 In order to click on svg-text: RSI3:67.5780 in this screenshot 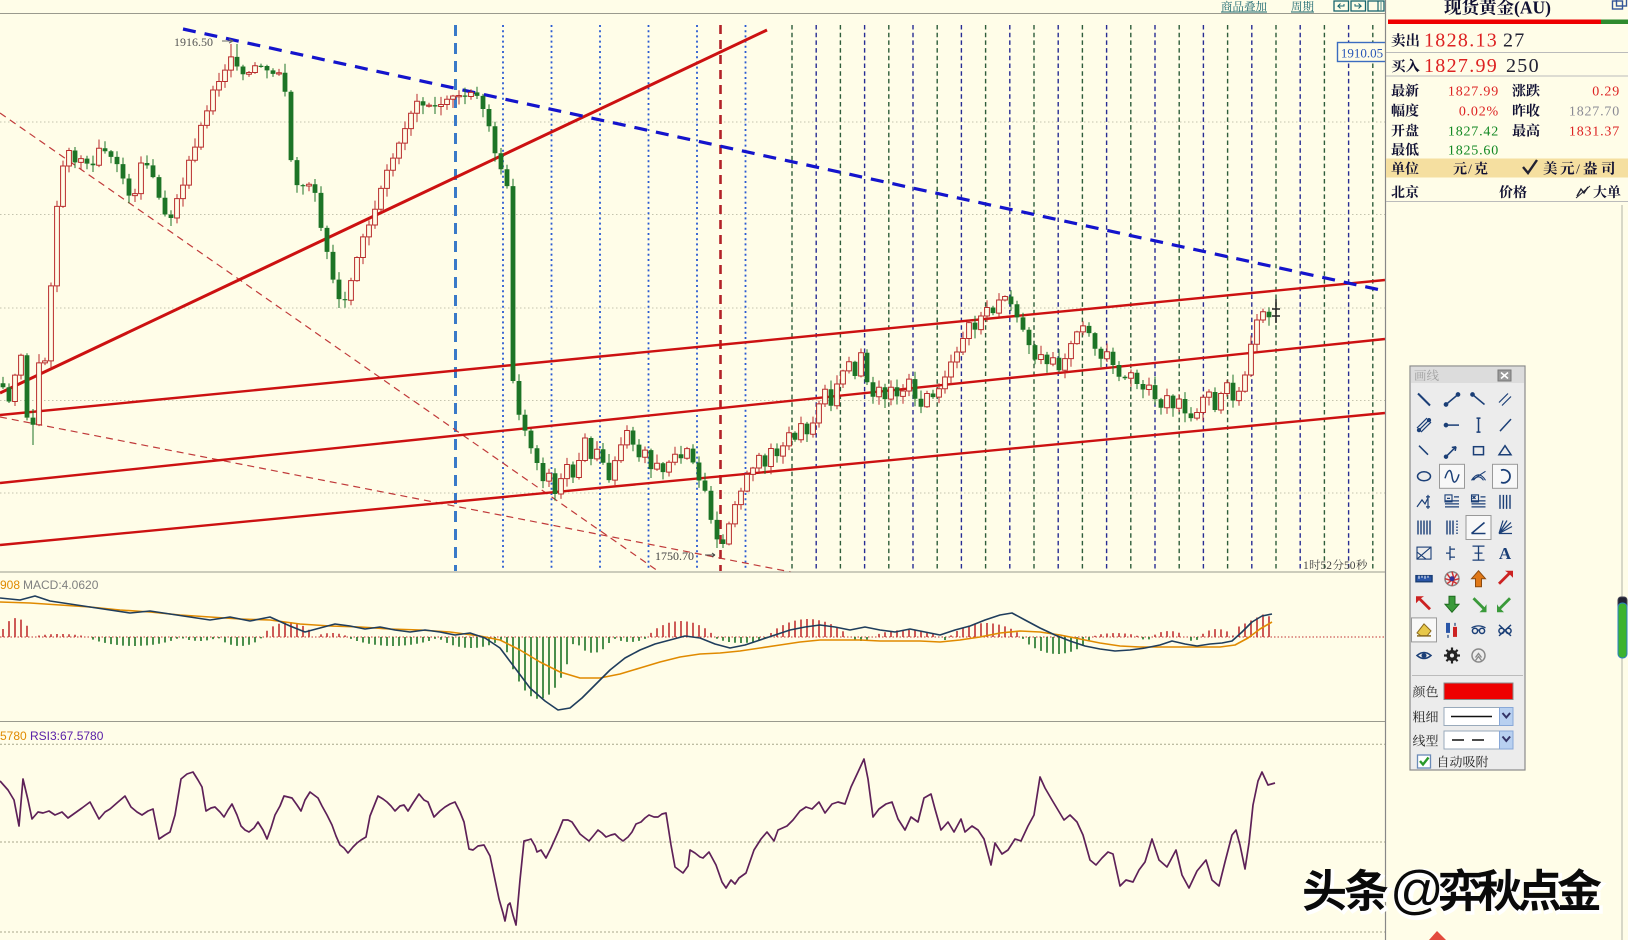, I will do `click(67, 736)`.